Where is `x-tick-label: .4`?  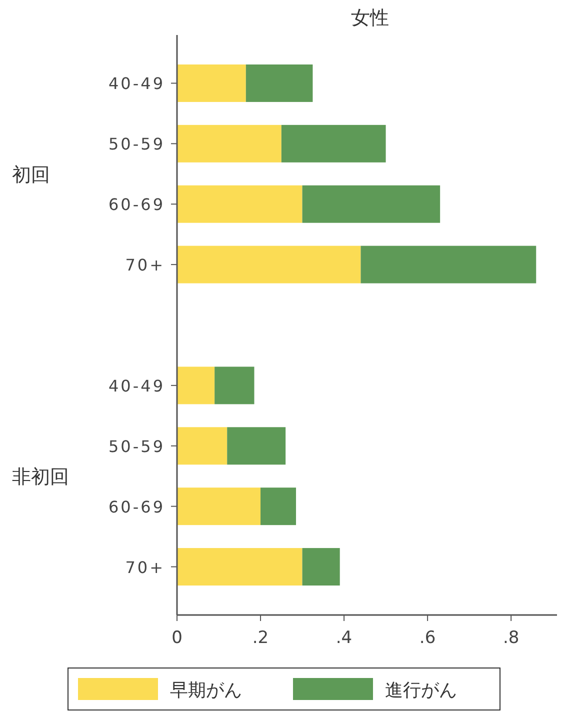
x-tick-label: .4 is located at coordinates (344, 638).